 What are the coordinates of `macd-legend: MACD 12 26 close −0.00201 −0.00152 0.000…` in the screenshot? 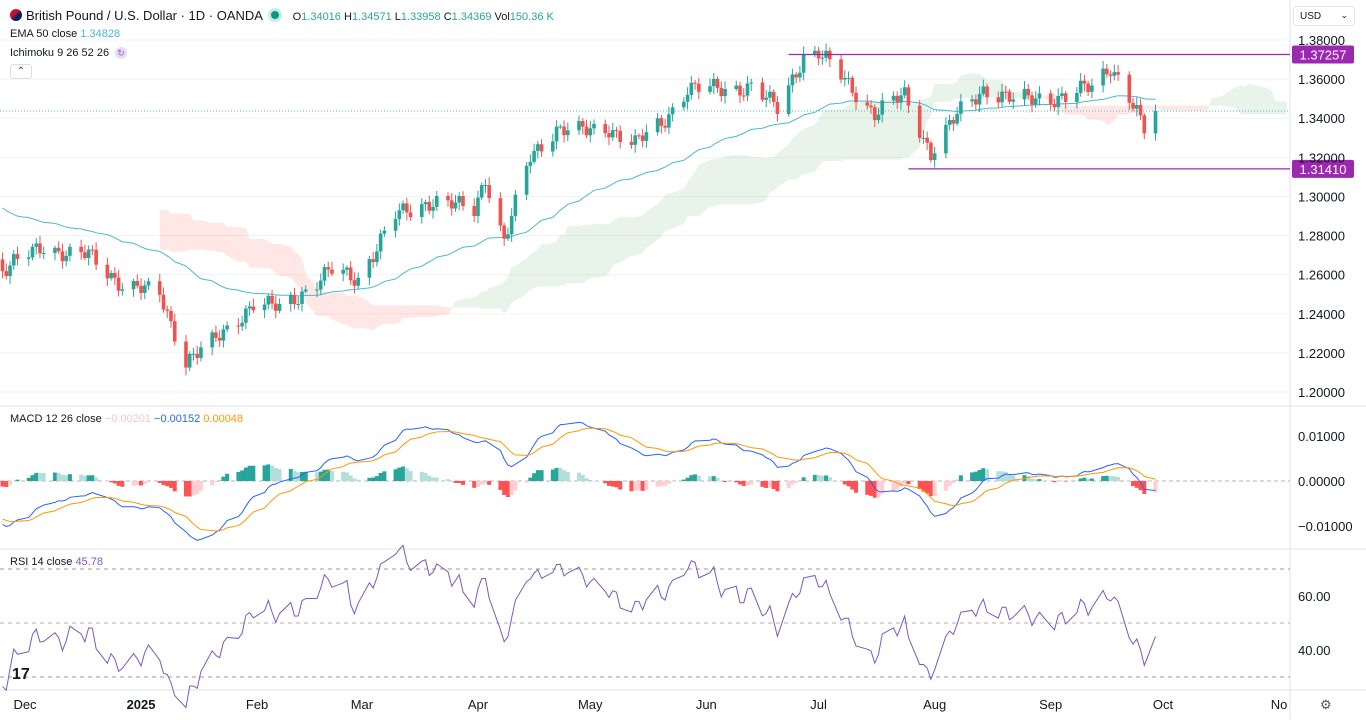 It's located at (126, 419).